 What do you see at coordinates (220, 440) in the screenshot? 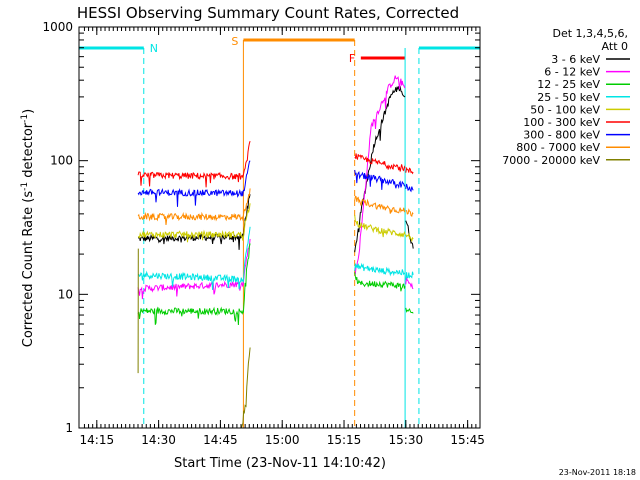
I see `x-tick-label: 14:45` at bounding box center [220, 440].